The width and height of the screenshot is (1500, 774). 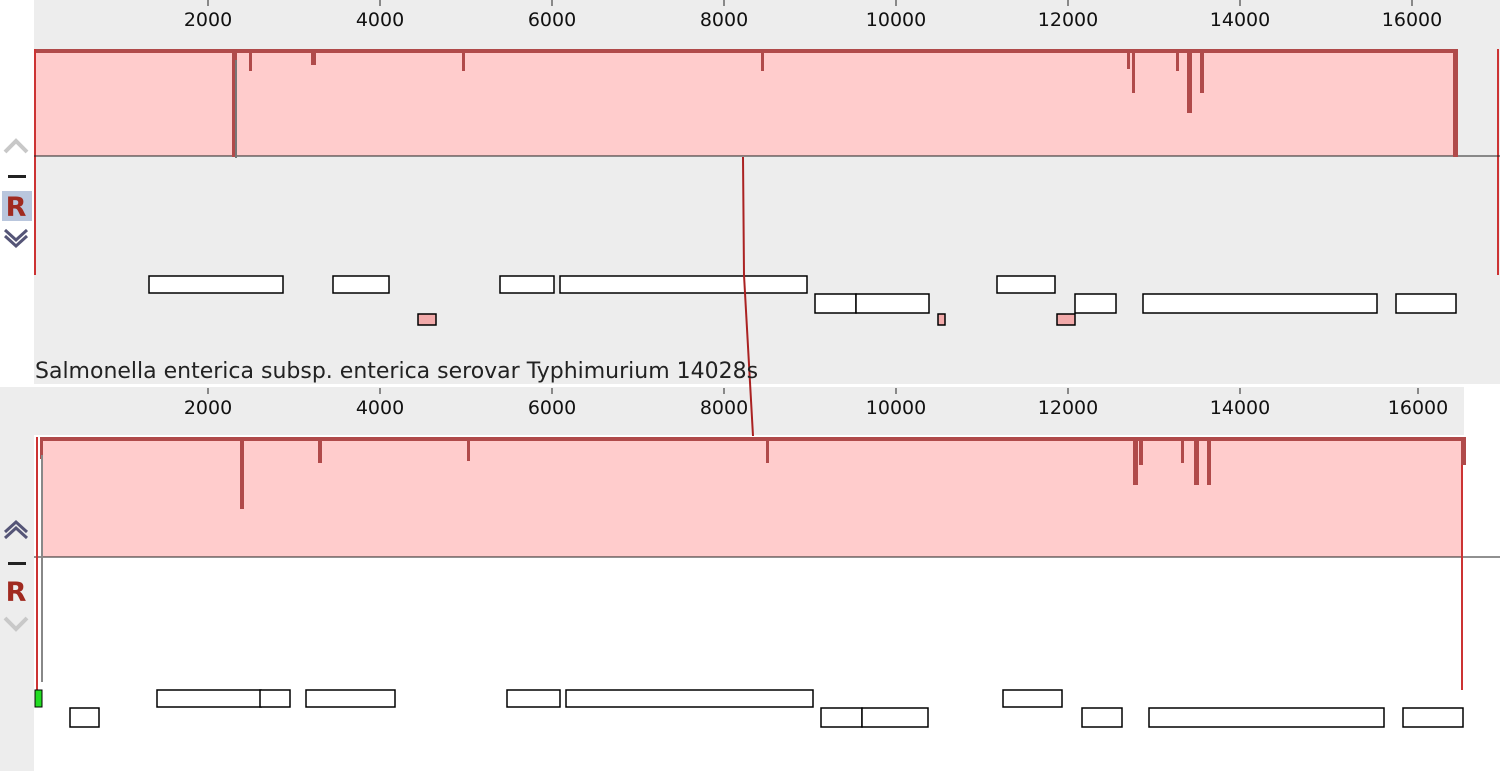 I want to click on panel-2-ruler-background, so click(x=749, y=411).